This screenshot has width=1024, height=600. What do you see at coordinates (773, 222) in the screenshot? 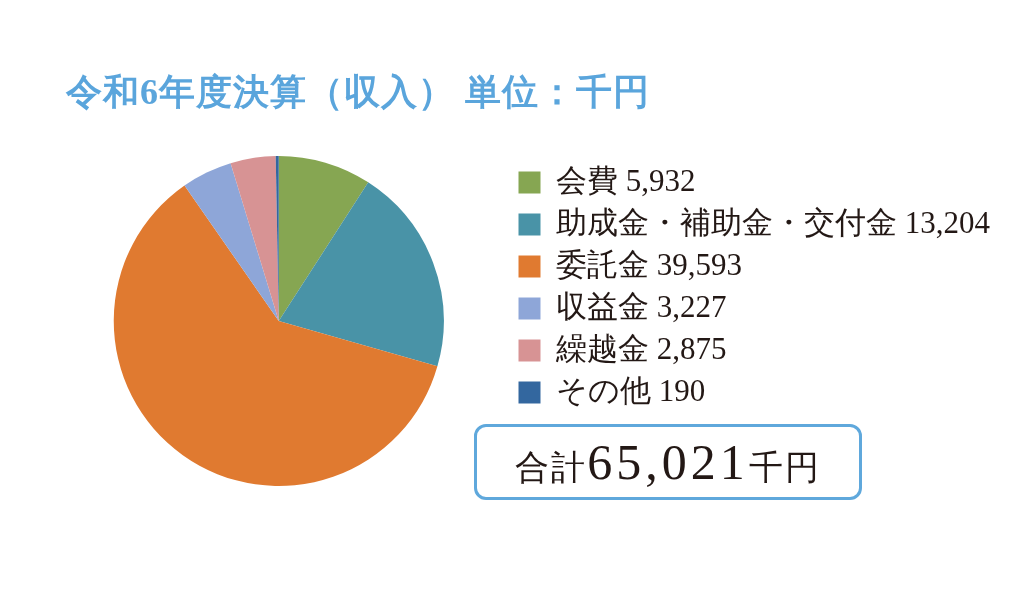
I see `legend-label: 助成金・補助金・交付金 13,204` at bounding box center [773, 222].